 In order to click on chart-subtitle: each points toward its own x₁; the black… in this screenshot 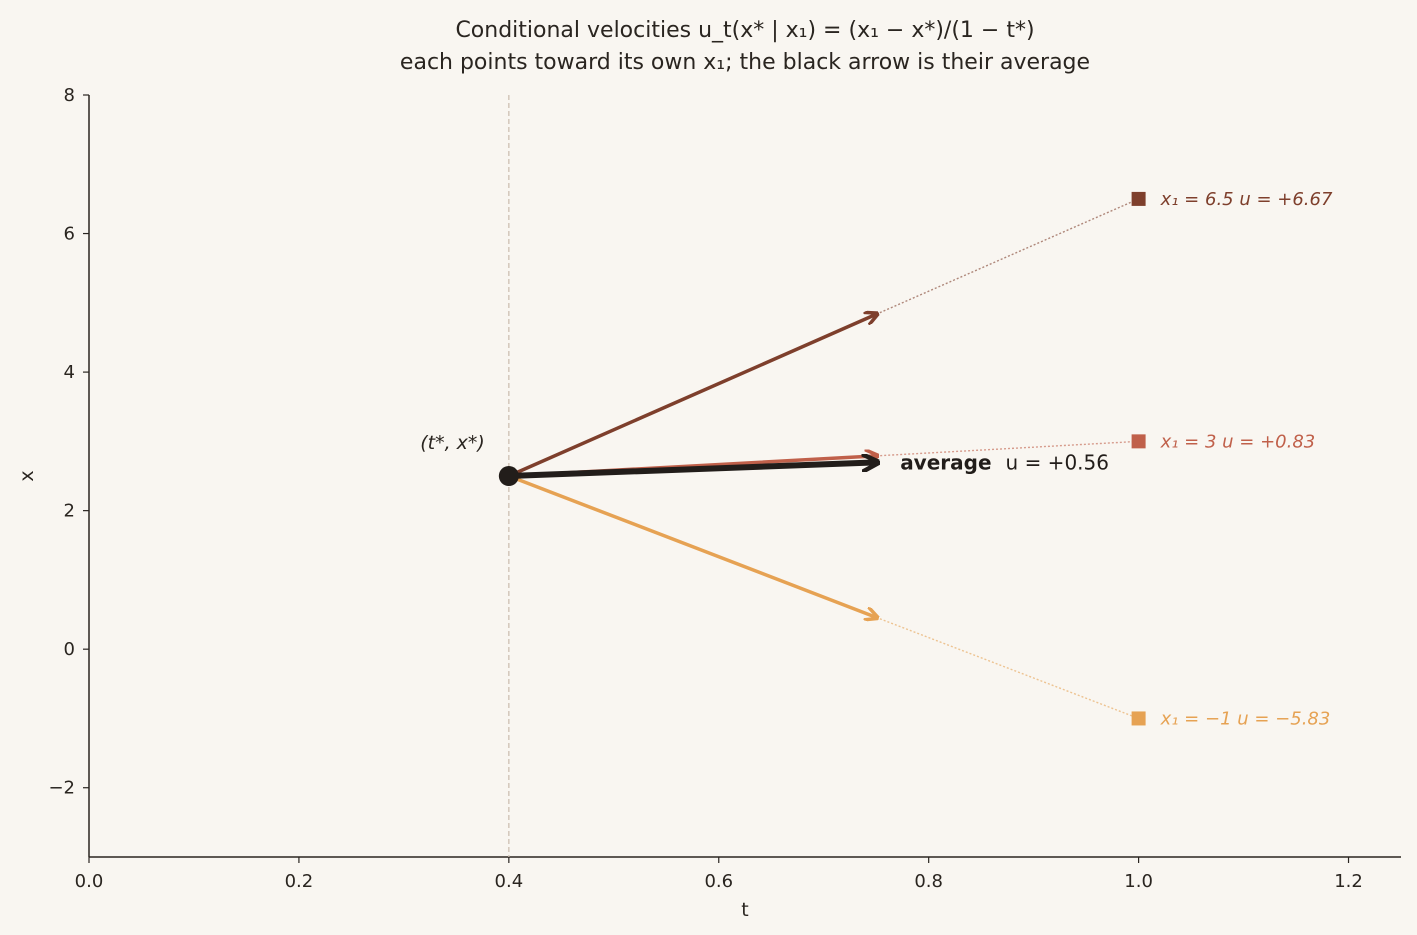, I will do `click(745, 62)`.